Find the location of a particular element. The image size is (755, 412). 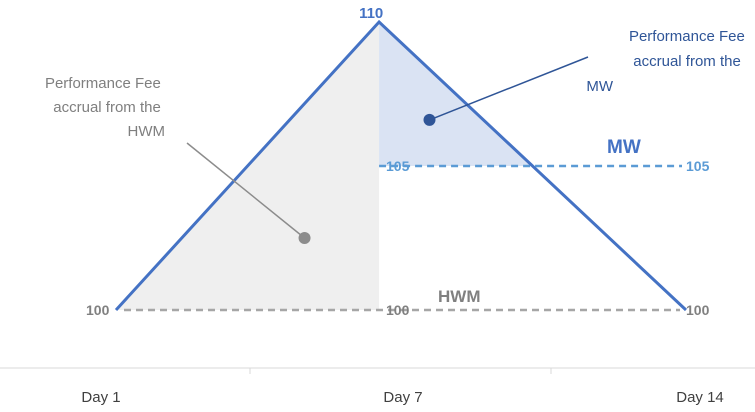

mw-name-label: MW is located at coordinates (624, 147).